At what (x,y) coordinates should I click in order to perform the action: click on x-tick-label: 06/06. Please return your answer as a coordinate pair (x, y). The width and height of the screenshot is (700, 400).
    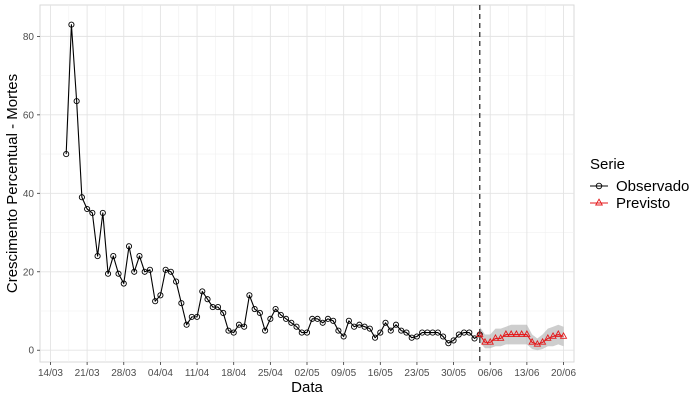
    Looking at the image, I should click on (490, 373).